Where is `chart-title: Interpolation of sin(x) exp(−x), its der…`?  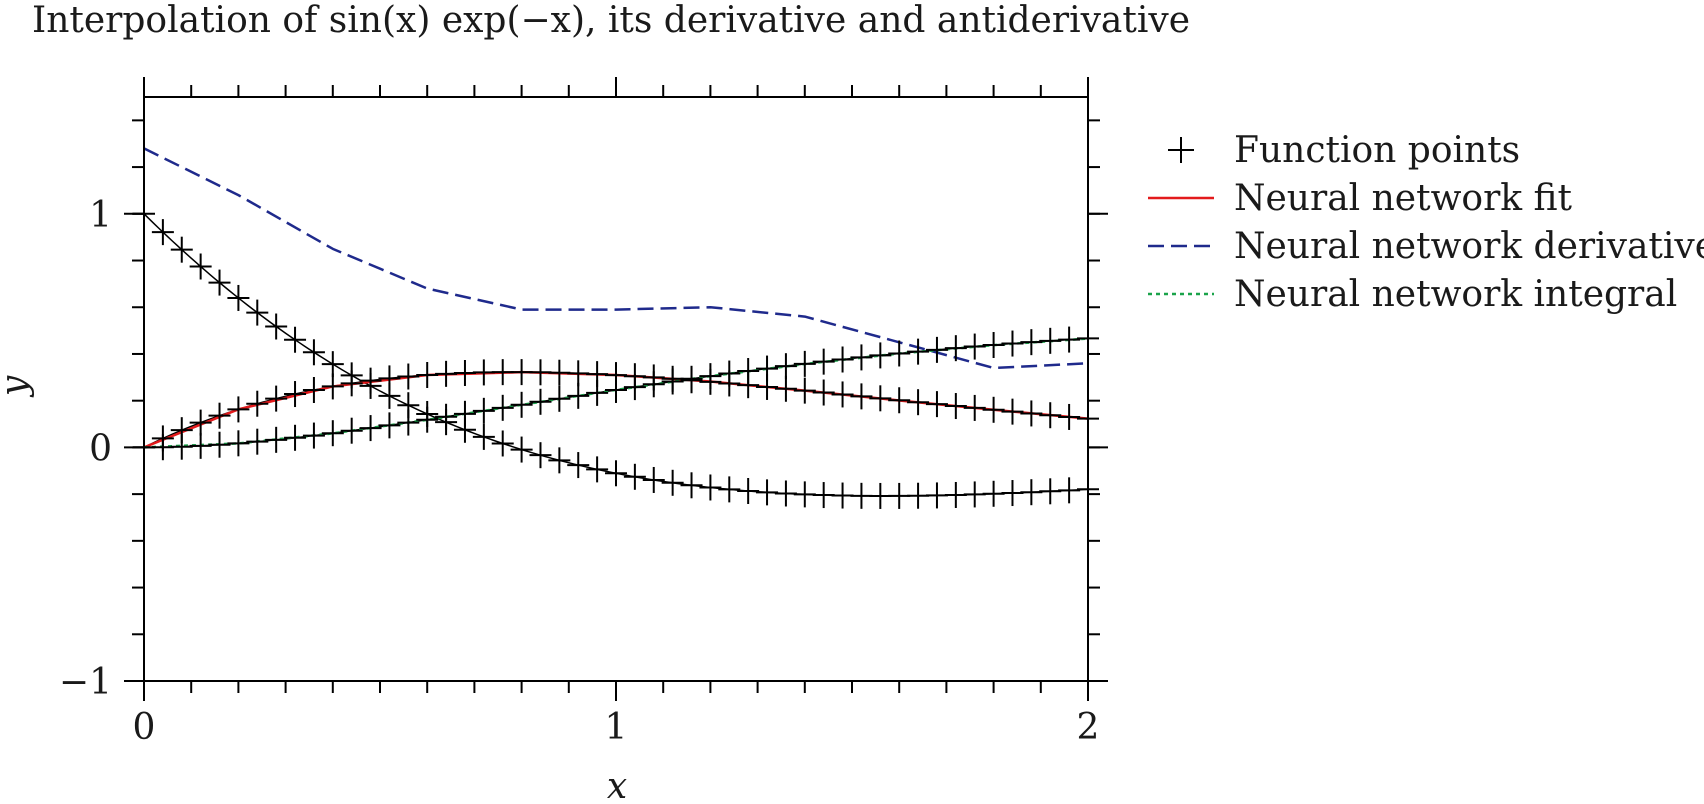
chart-title: Interpolation of sin(x) exp(−x), its der… is located at coordinates (611, 20).